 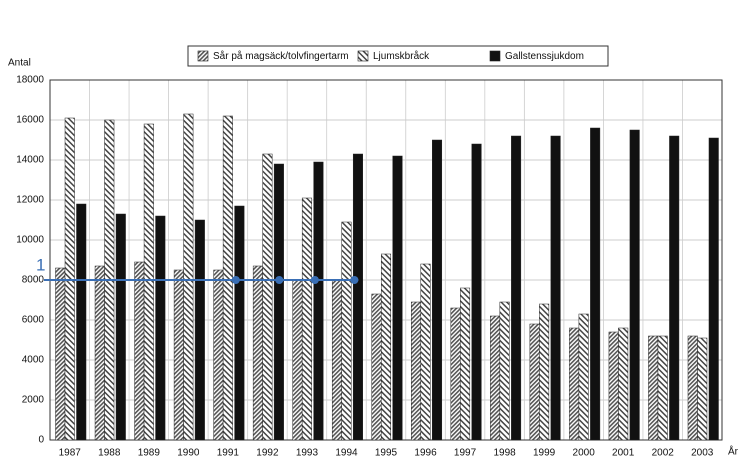 I want to click on x-tick-label: 2003, so click(x=702, y=453).